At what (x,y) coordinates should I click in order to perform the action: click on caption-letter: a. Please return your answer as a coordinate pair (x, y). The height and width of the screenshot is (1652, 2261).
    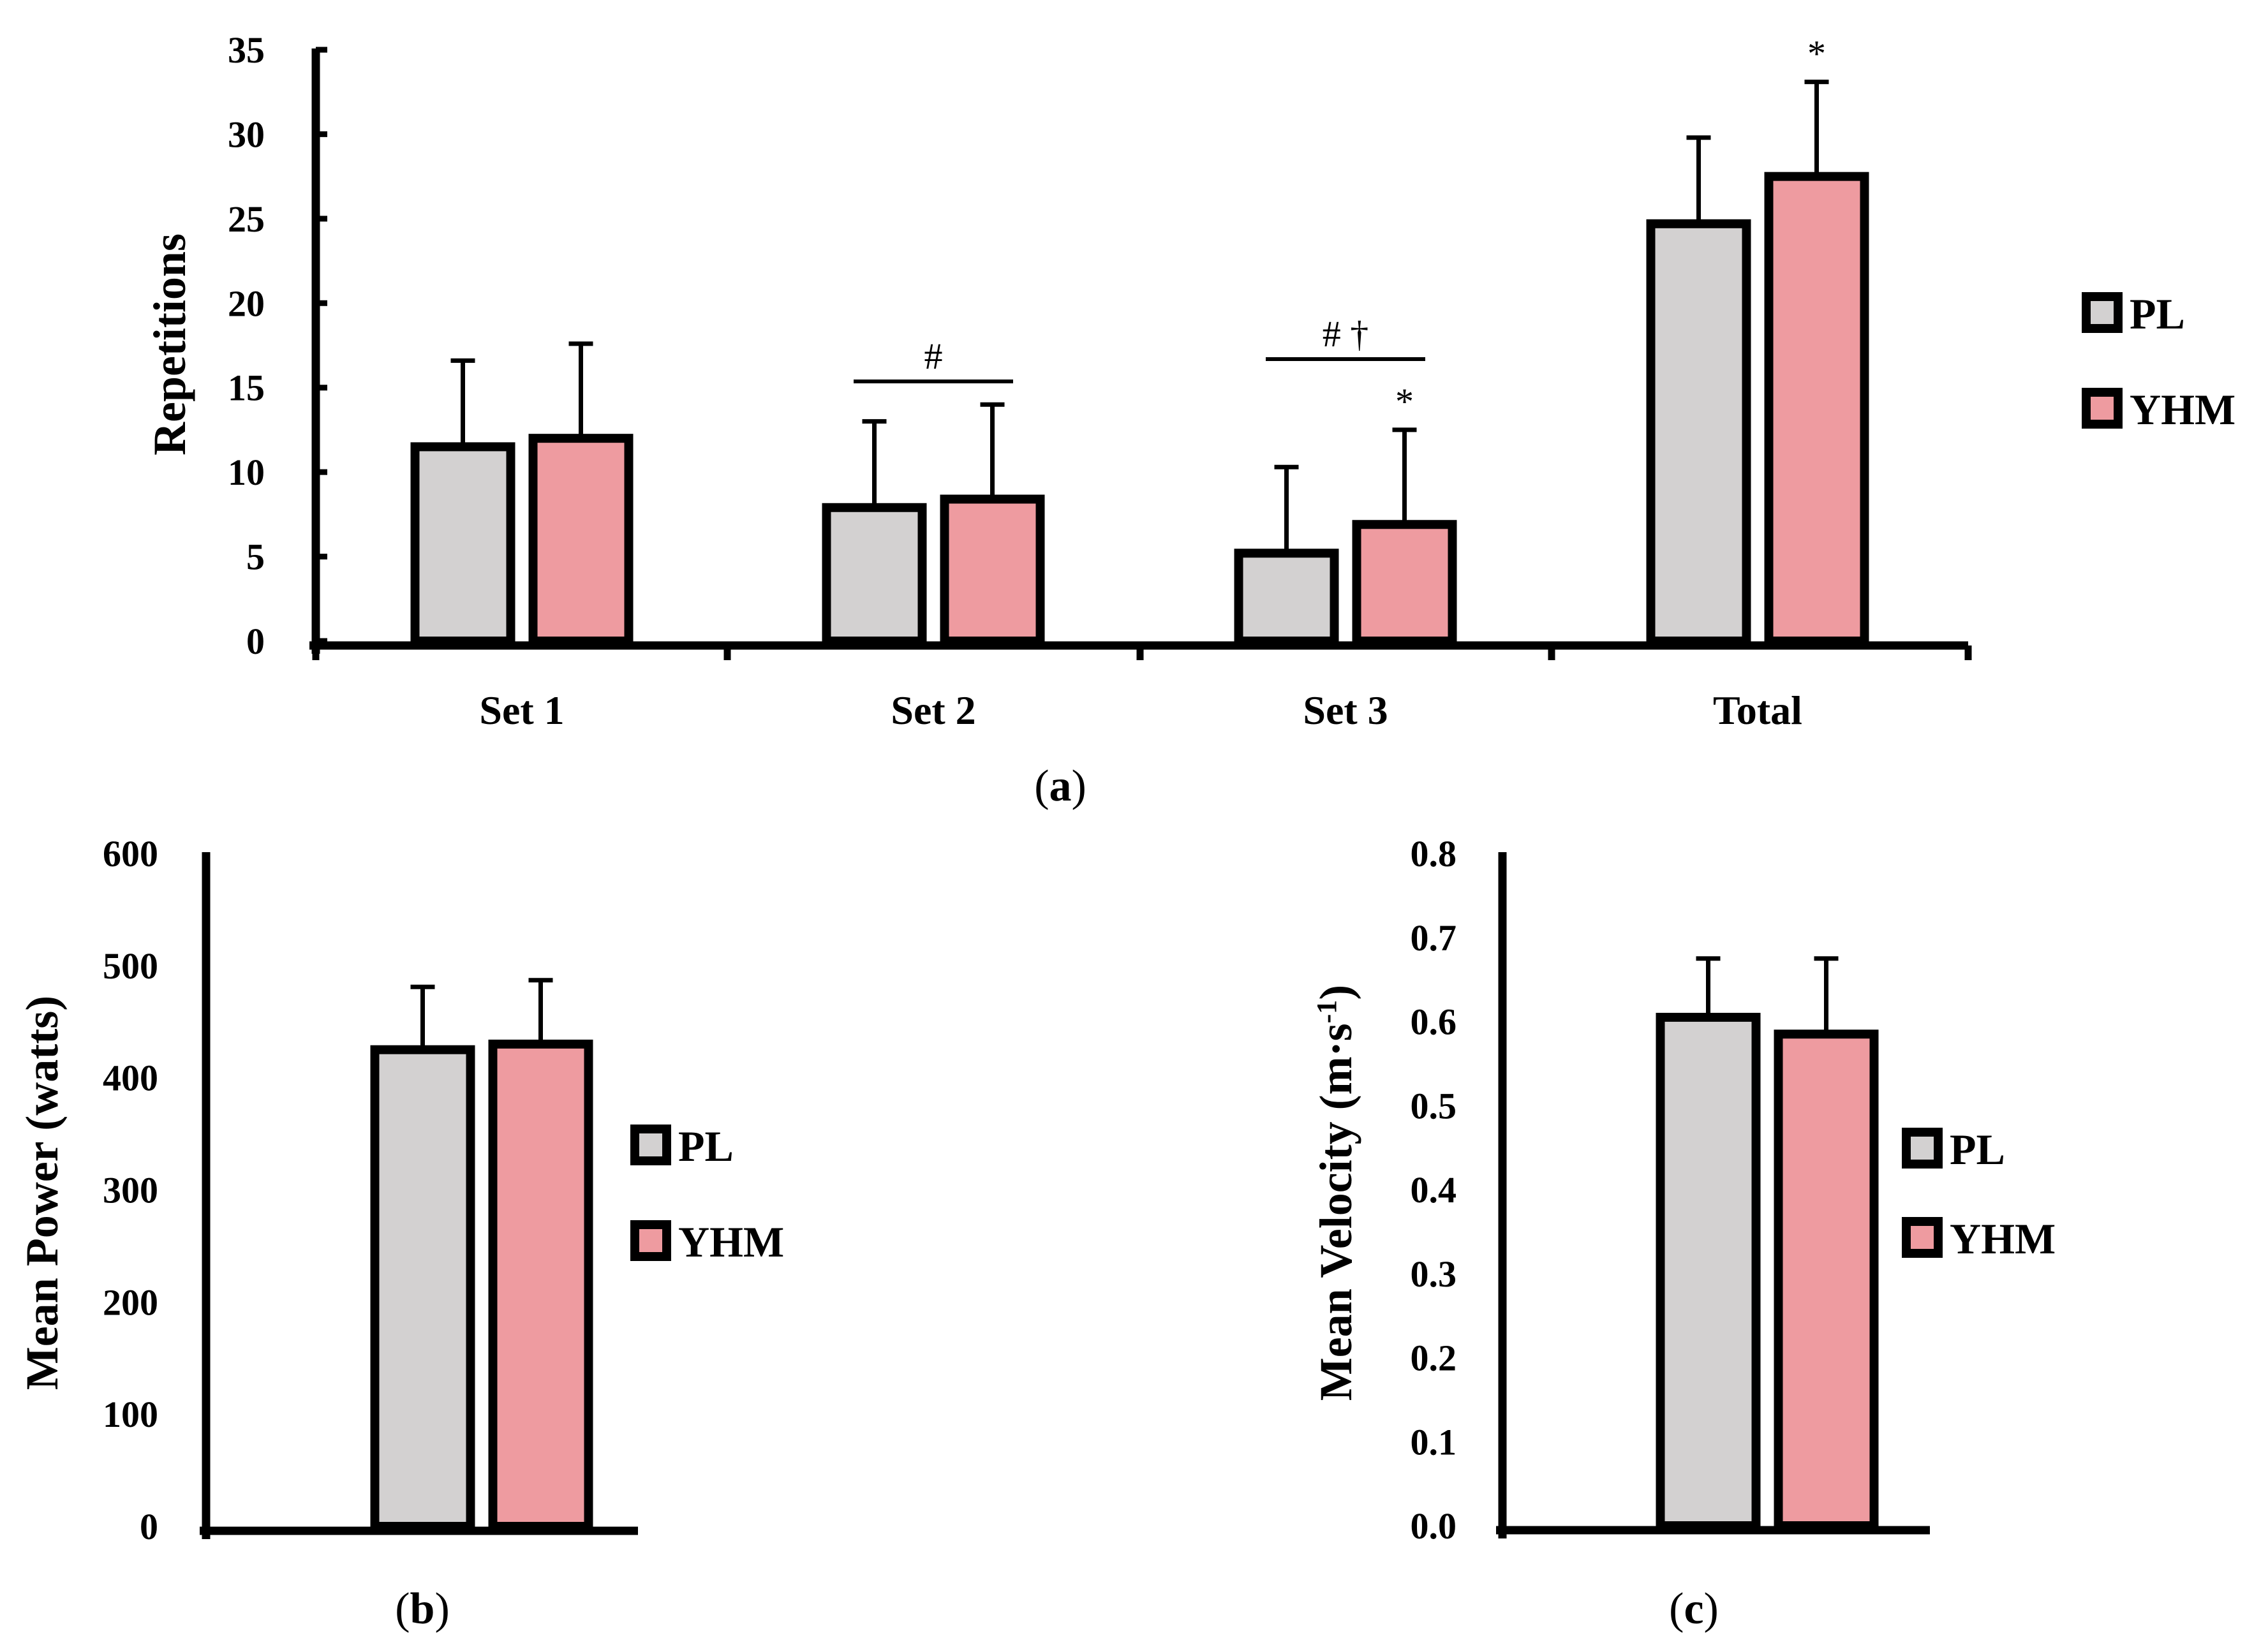
    Looking at the image, I should click on (1060, 787).